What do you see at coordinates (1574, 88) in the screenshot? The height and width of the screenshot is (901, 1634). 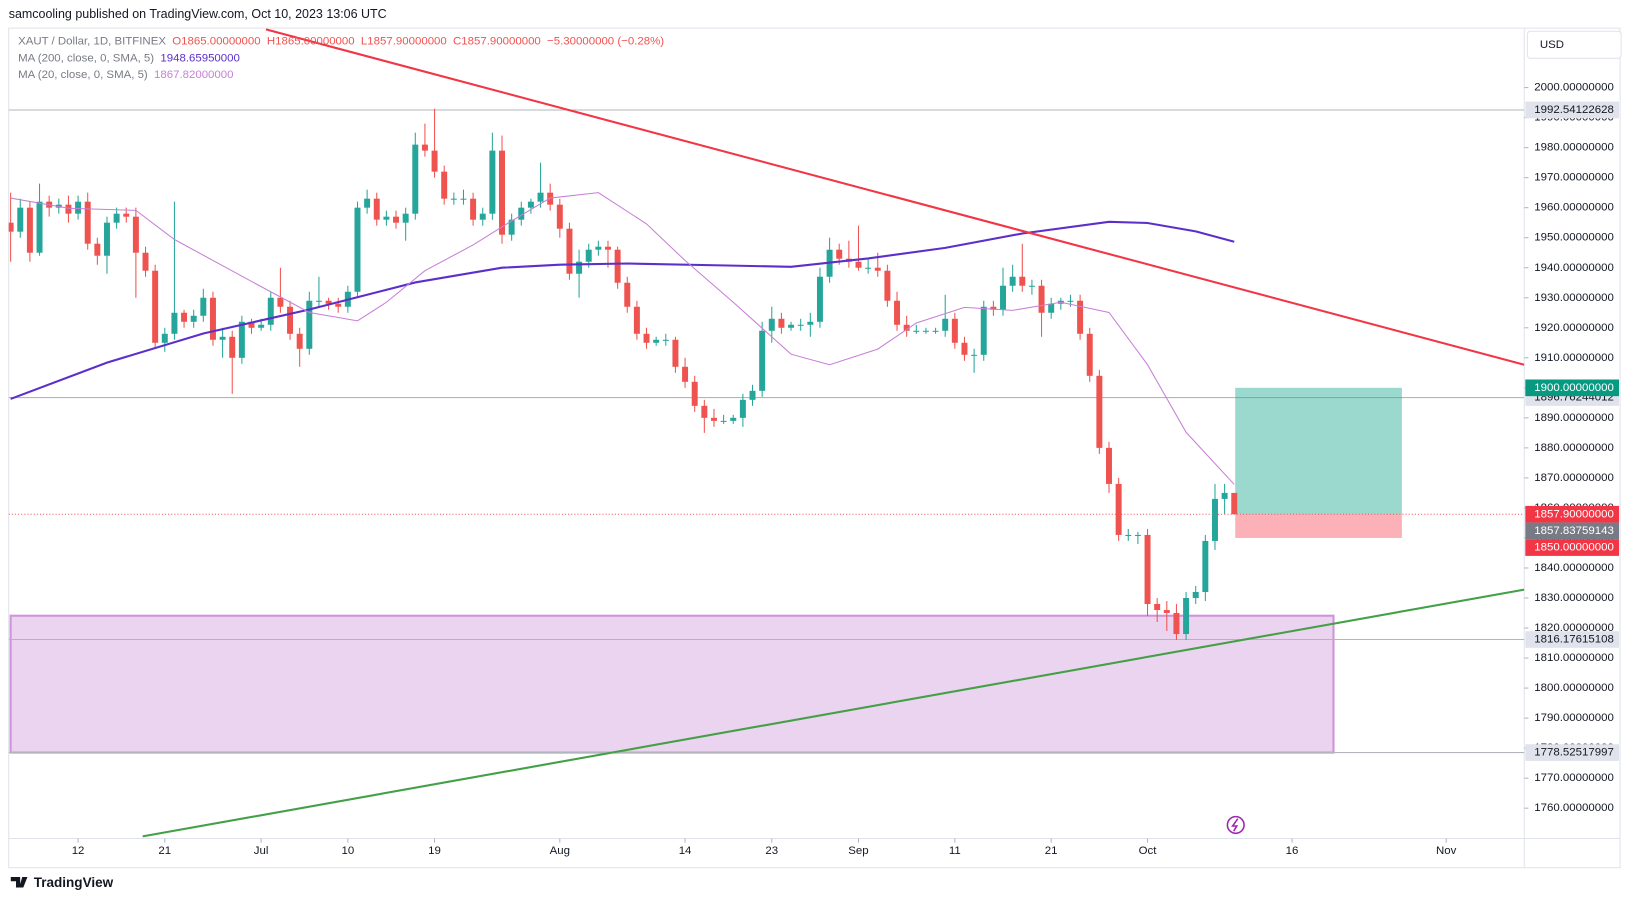 I see `y-tick-label: 2000.00000000` at bounding box center [1574, 88].